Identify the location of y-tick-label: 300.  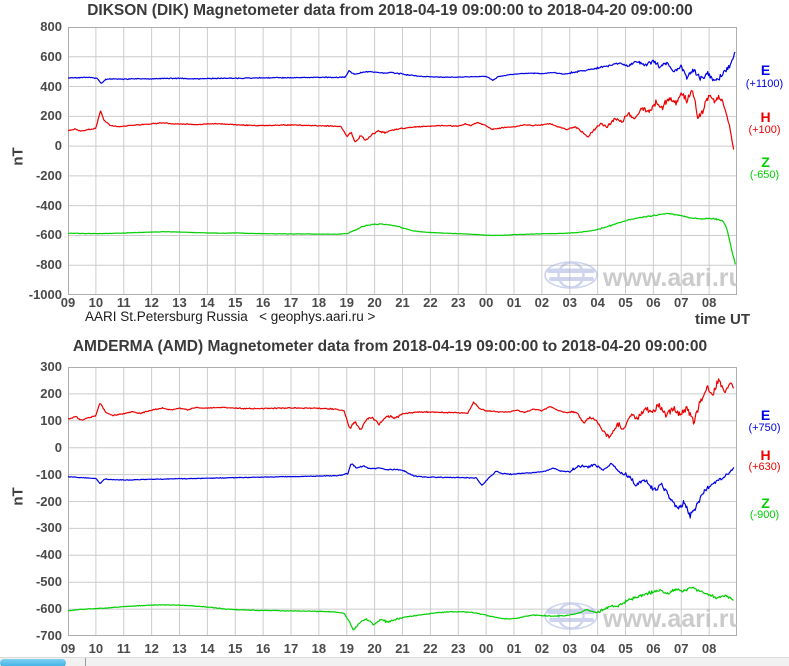
(51, 366).